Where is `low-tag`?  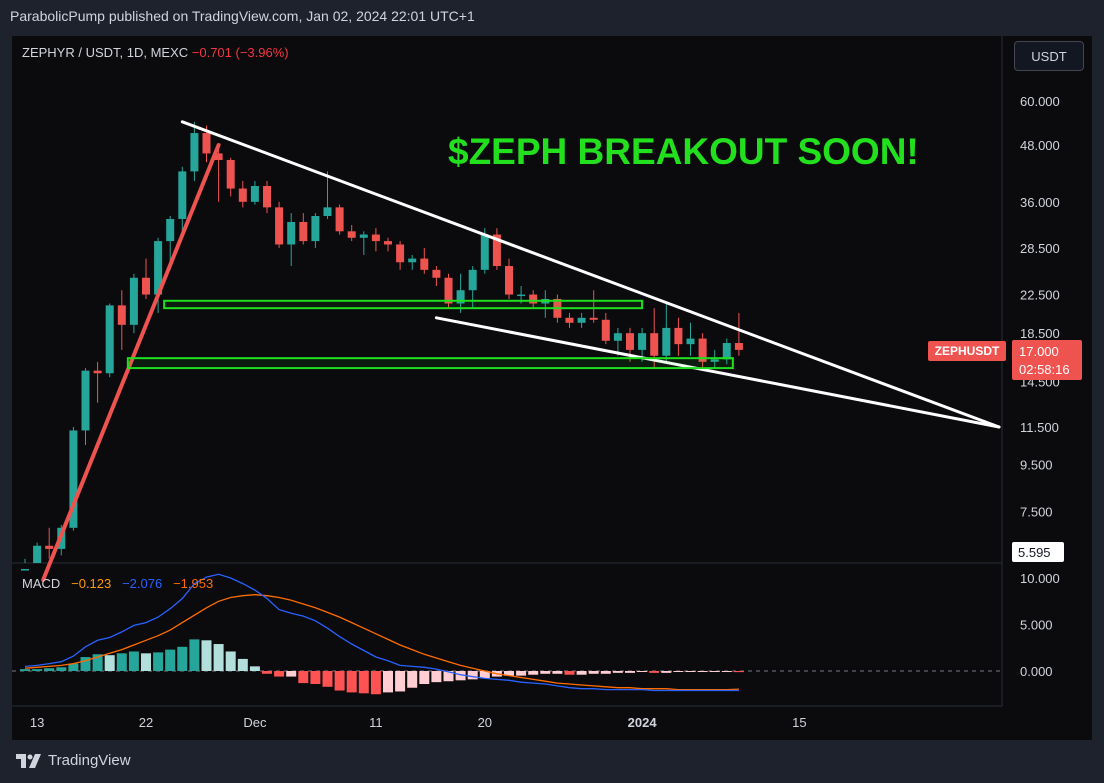
low-tag is located at coordinates (1038, 552).